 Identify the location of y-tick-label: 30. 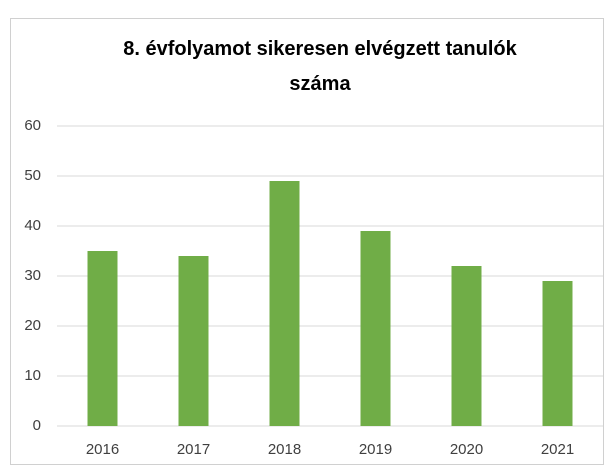
(32, 275).